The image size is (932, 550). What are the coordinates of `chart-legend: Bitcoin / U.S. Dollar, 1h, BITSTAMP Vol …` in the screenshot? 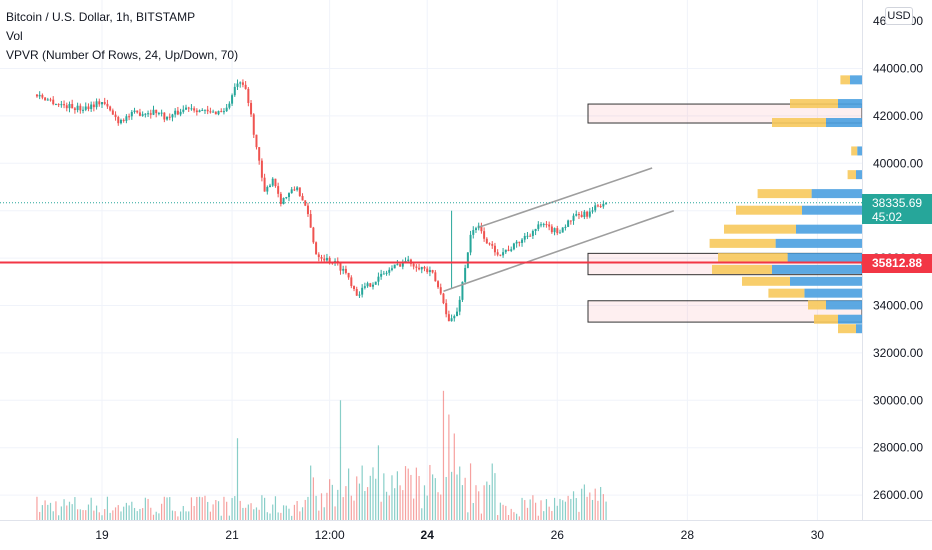 It's located at (122, 36).